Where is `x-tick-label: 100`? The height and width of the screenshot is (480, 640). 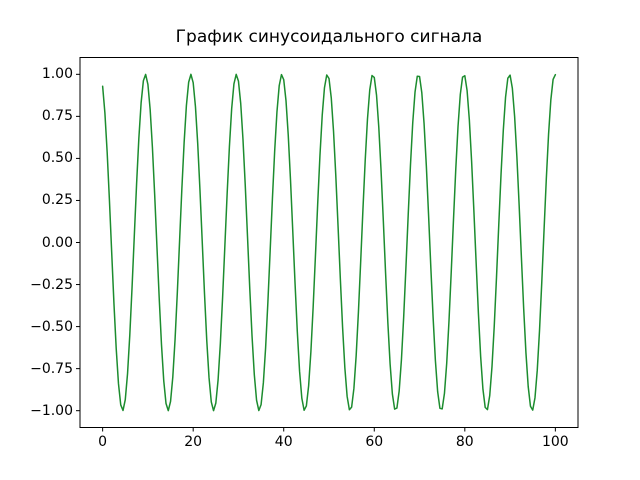 x-tick-label: 100 is located at coordinates (555, 441).